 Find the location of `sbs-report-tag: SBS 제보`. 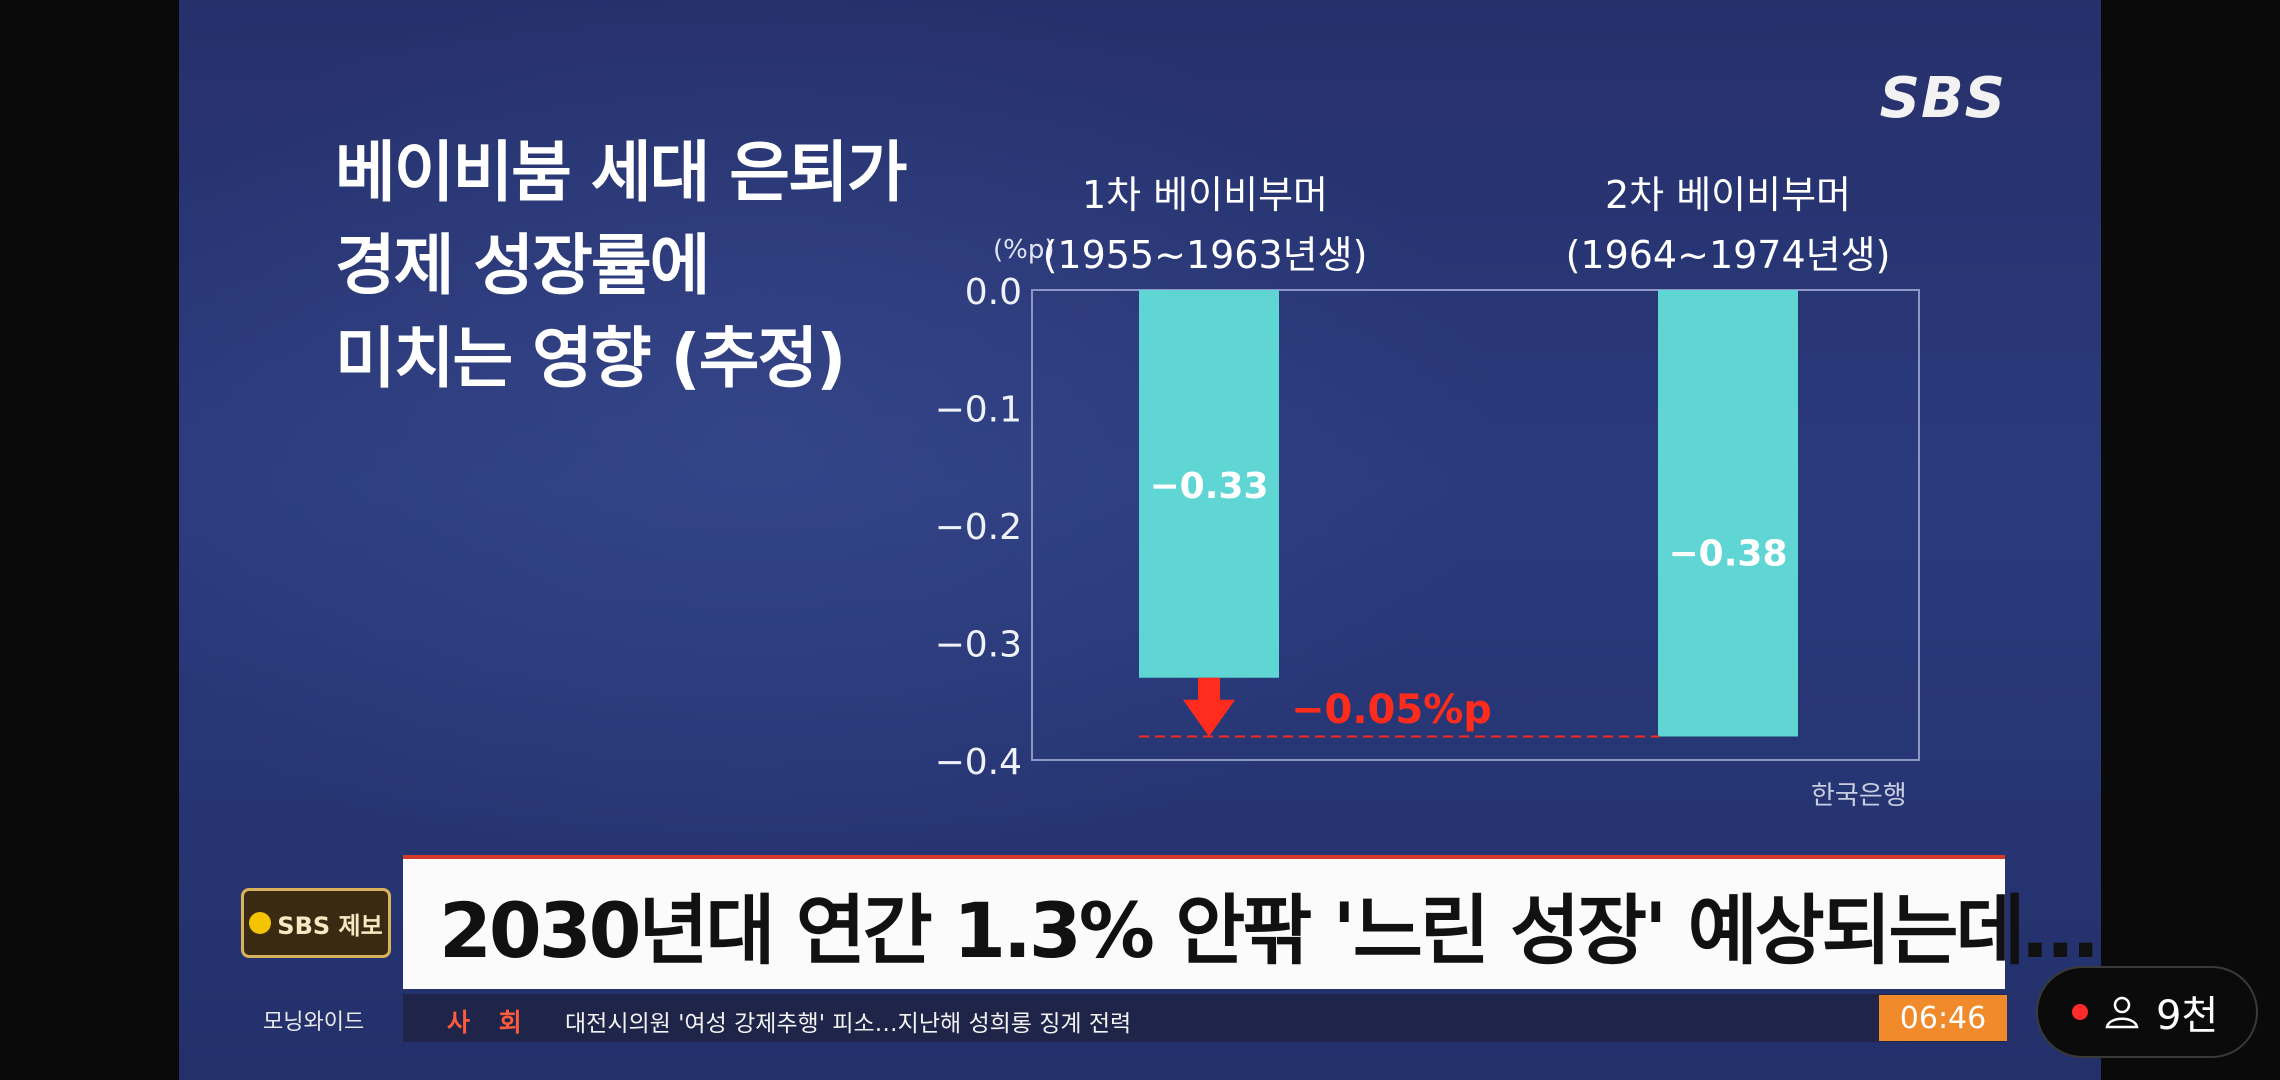

sbs-report-tag: SBS 제보 is located at coordinates (316, 923).